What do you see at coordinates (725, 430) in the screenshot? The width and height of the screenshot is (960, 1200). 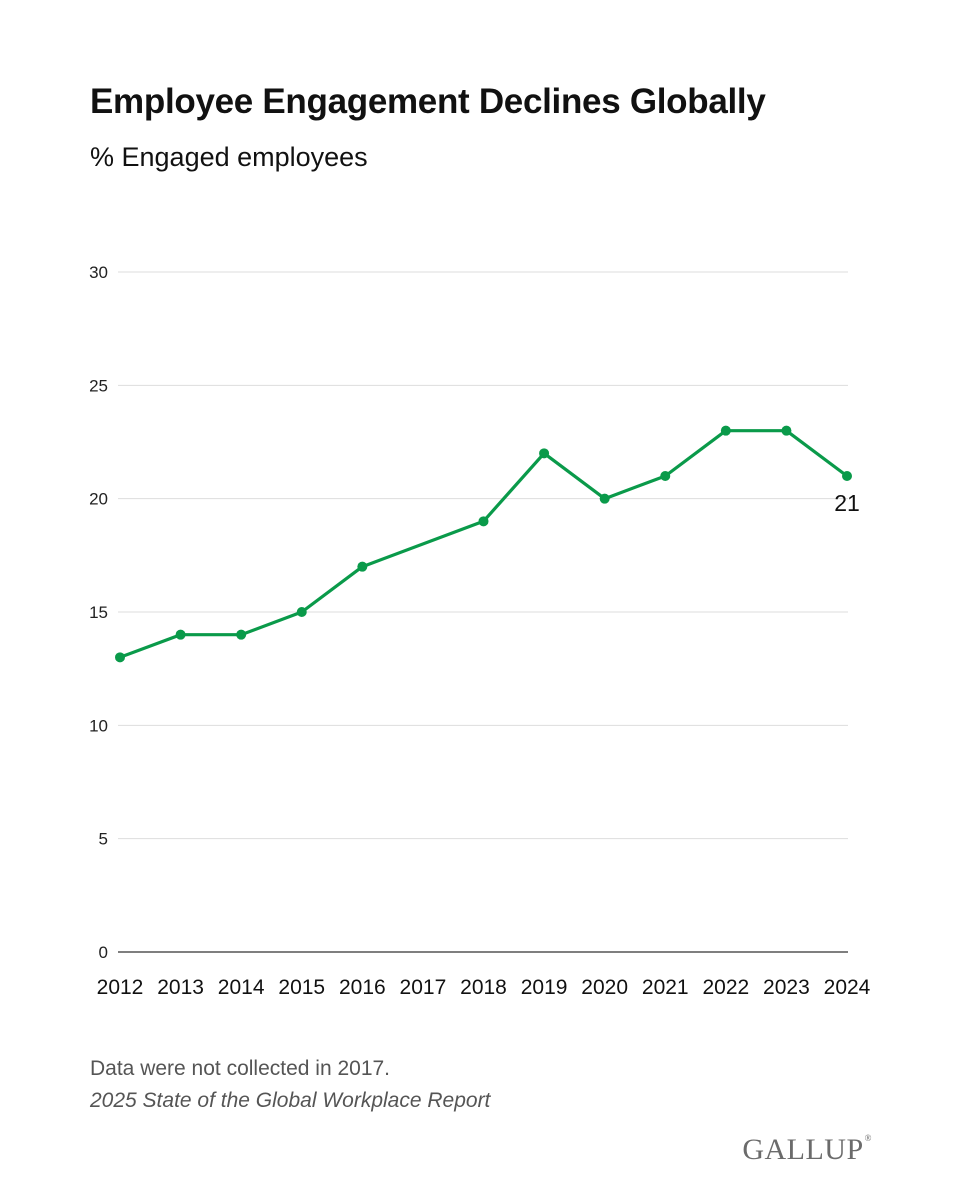 I see `data-point-2022` at bounding box center [725, 430].